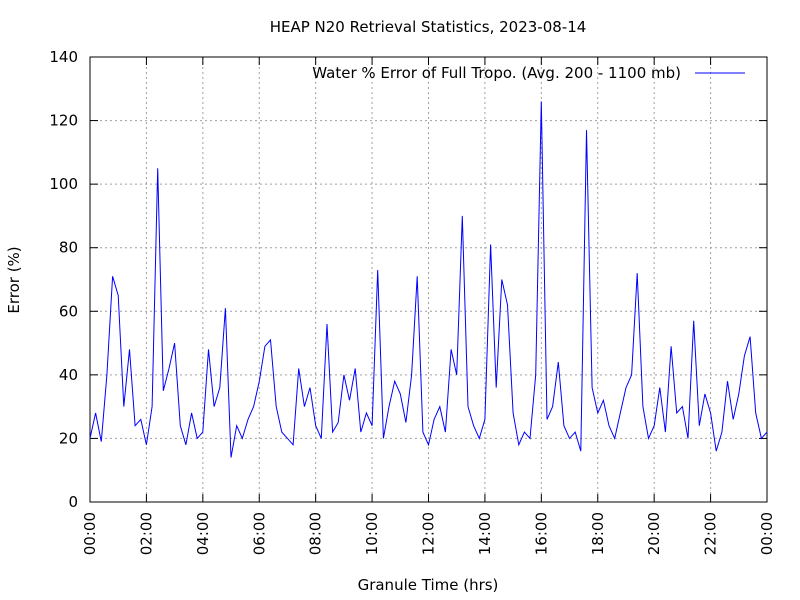 This screenshot has height=600, width=800. Describe the element at coordinates (63, 184) in the screenshot. I see `y-tick-label: 100` at that location.